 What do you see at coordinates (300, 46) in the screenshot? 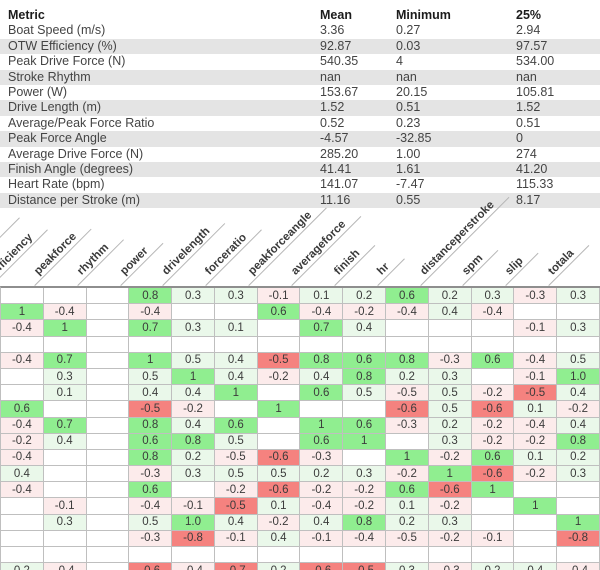
I see `metrics-table-row: OTW Efficiency (%) 92.87 0.03 97.57` at bounding box center [300, 46].